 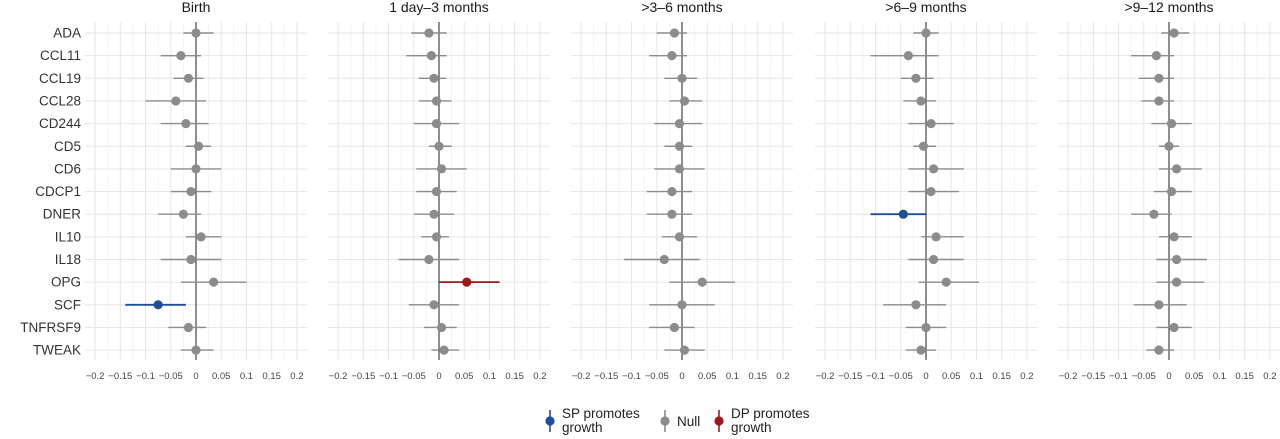 I want to click on facet-title: >9–12 months, so click(x=1168, y=7).